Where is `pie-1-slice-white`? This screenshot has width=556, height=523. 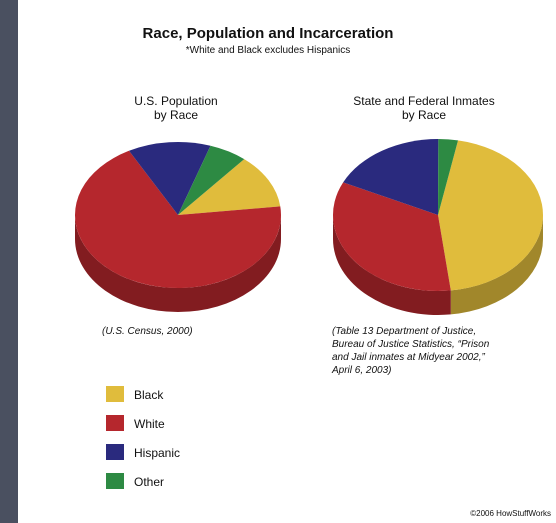
pie-1-slice-white is located at coordinates (178, 219).